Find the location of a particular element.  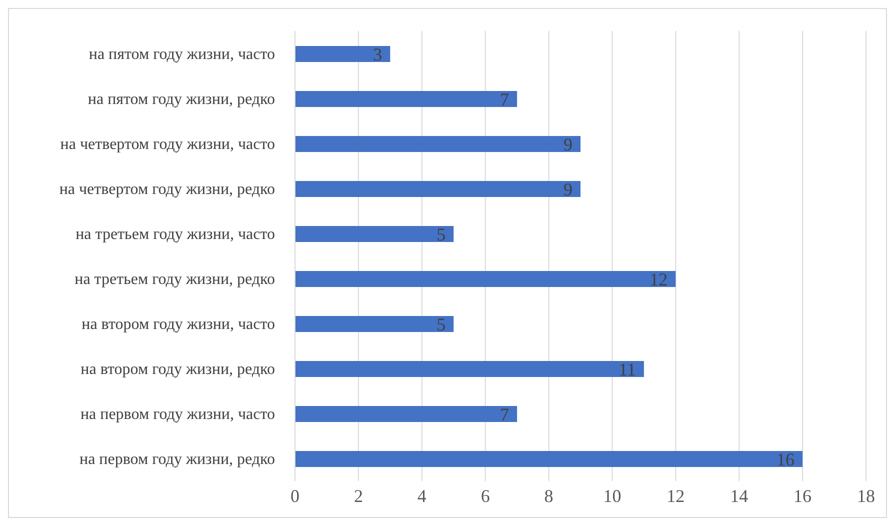

x-tick-label: 4 is located at coordinates (421, 496).